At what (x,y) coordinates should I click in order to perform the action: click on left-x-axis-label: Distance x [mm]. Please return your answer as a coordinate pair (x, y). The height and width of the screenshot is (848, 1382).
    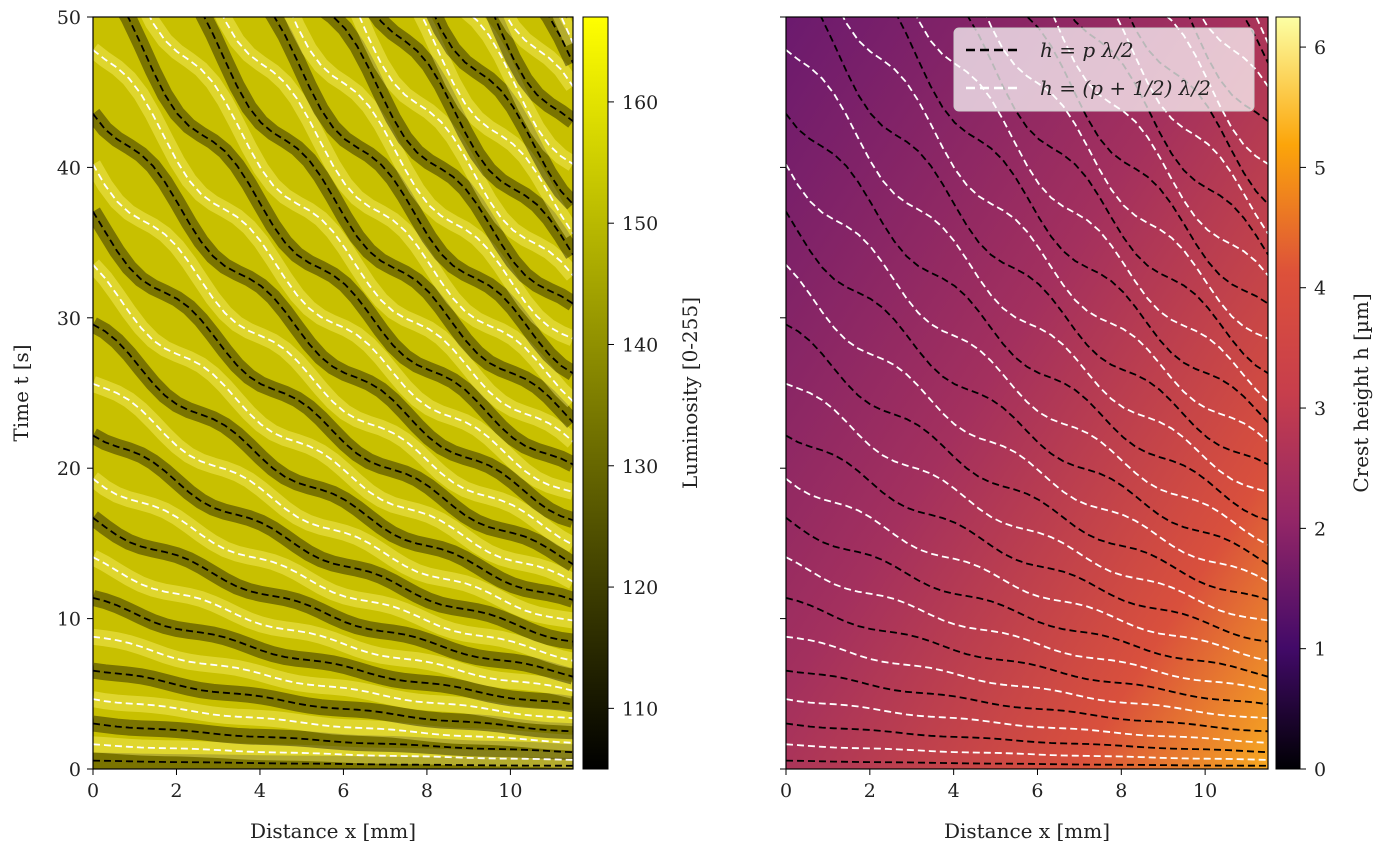
    Looking at the image, I should click on (333, 831).